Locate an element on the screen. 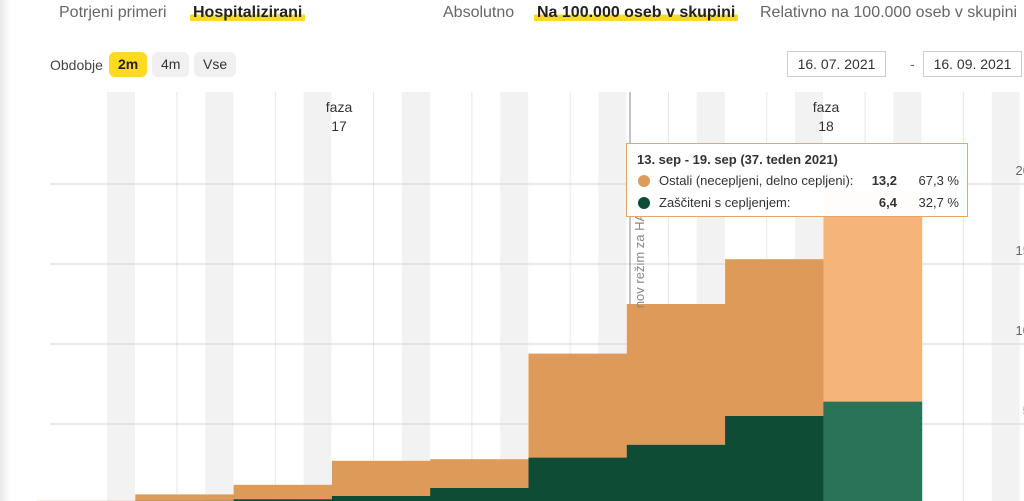 The image size is (1024, 501). tooltip-percent: 67,3 % is located at coordinates (938, 180).